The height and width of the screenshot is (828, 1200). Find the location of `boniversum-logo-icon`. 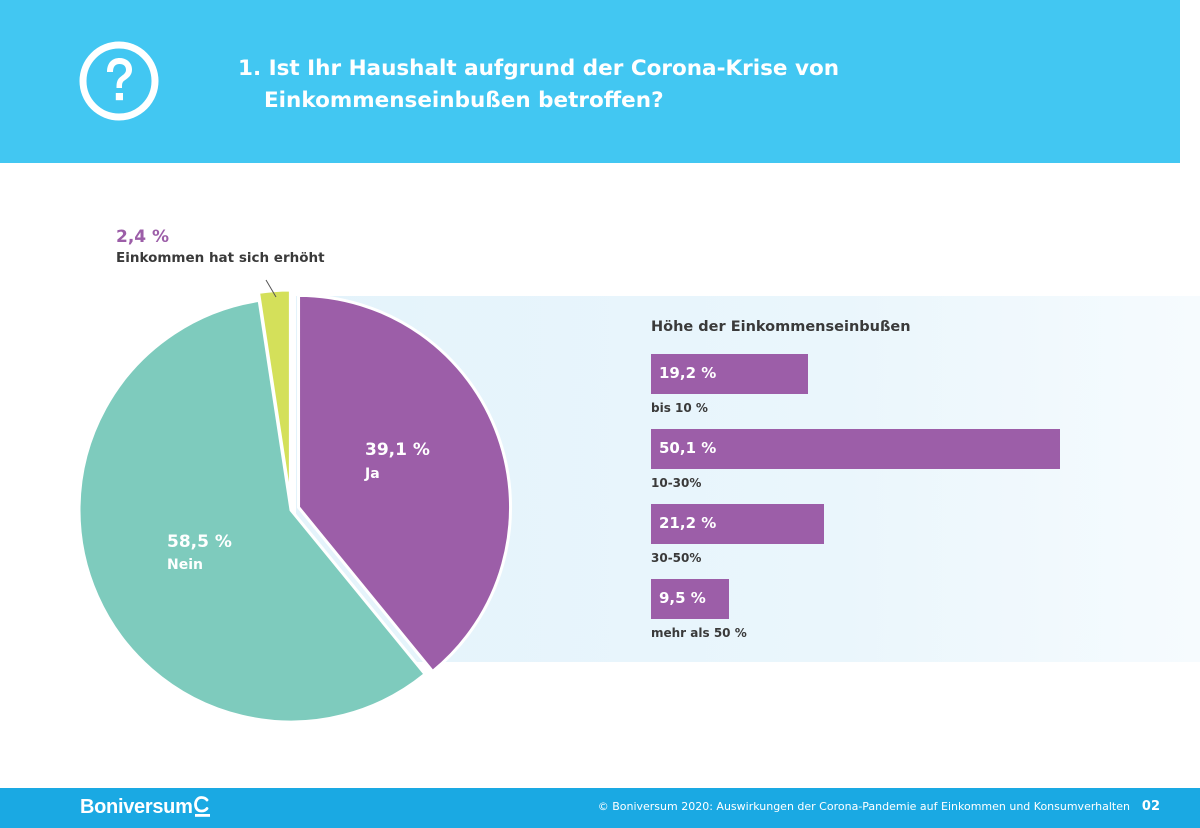

boniversum-logo-icon is located at coordinates (202, 806).